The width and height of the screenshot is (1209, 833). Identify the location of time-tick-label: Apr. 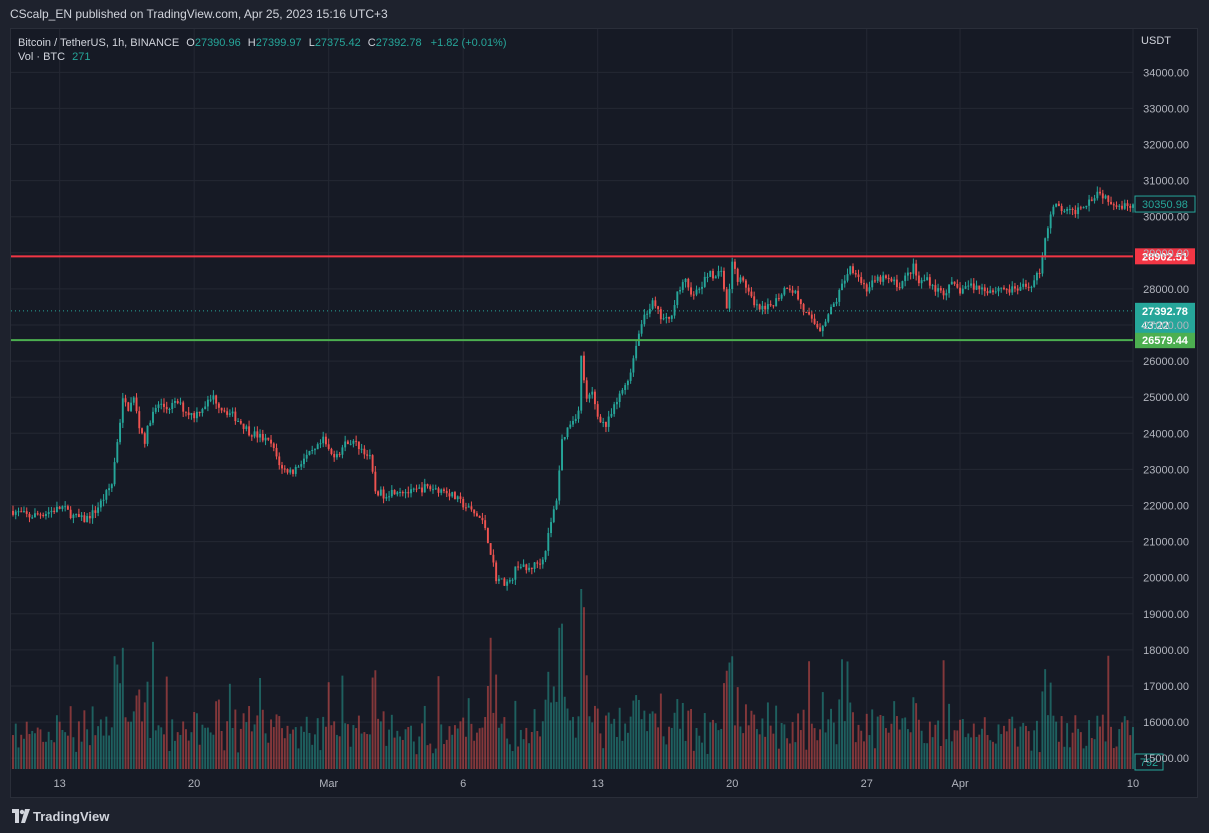
(959, 784).